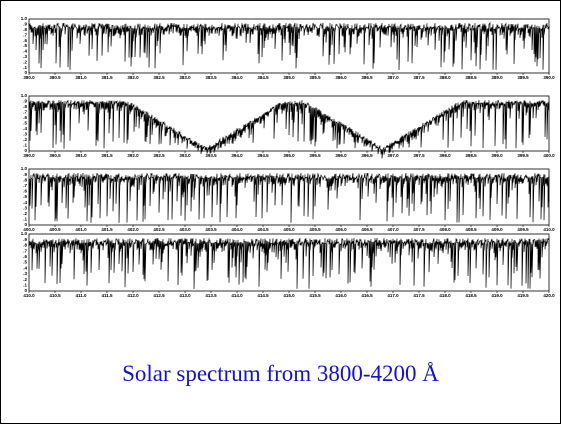 The image size is (561, 424). What do you see at coordinates (25, 123) in the screenshot?
I see `y-tick-label: .5` at bounding box center [25, 123].